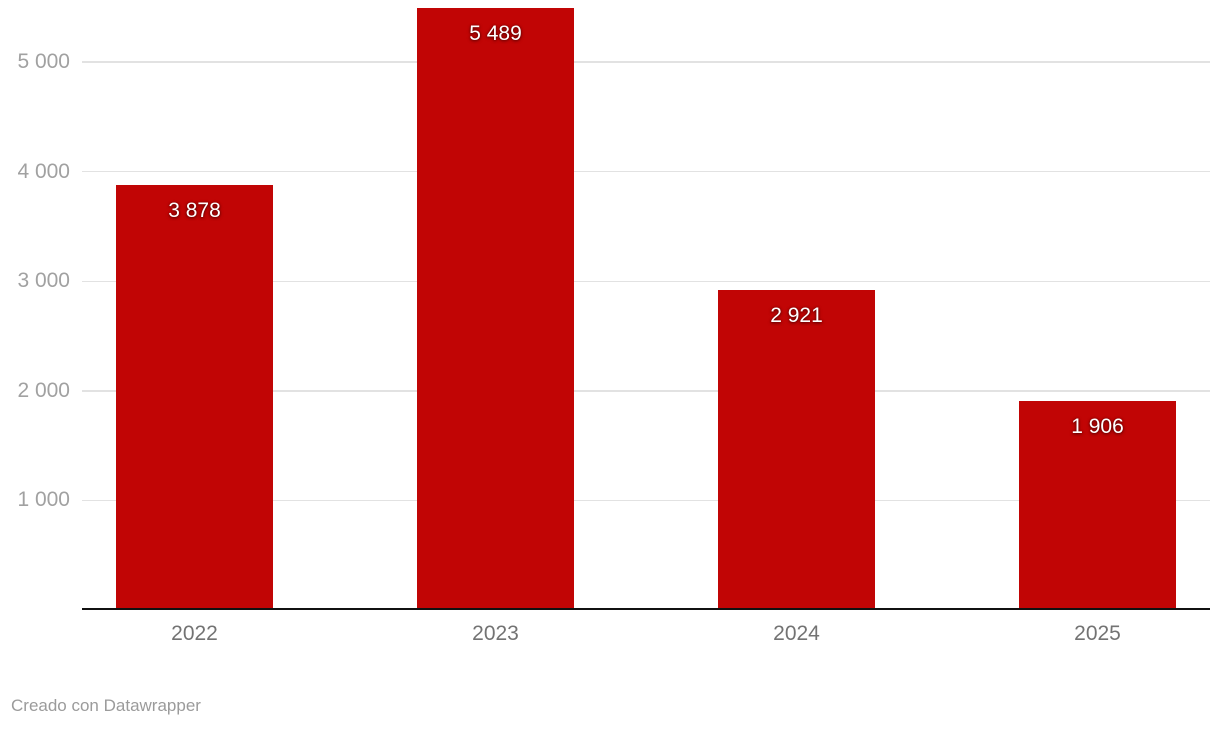  Describe the element at coordinates (646, 609) in the screenshot. I see `x-axis-line` at that location.